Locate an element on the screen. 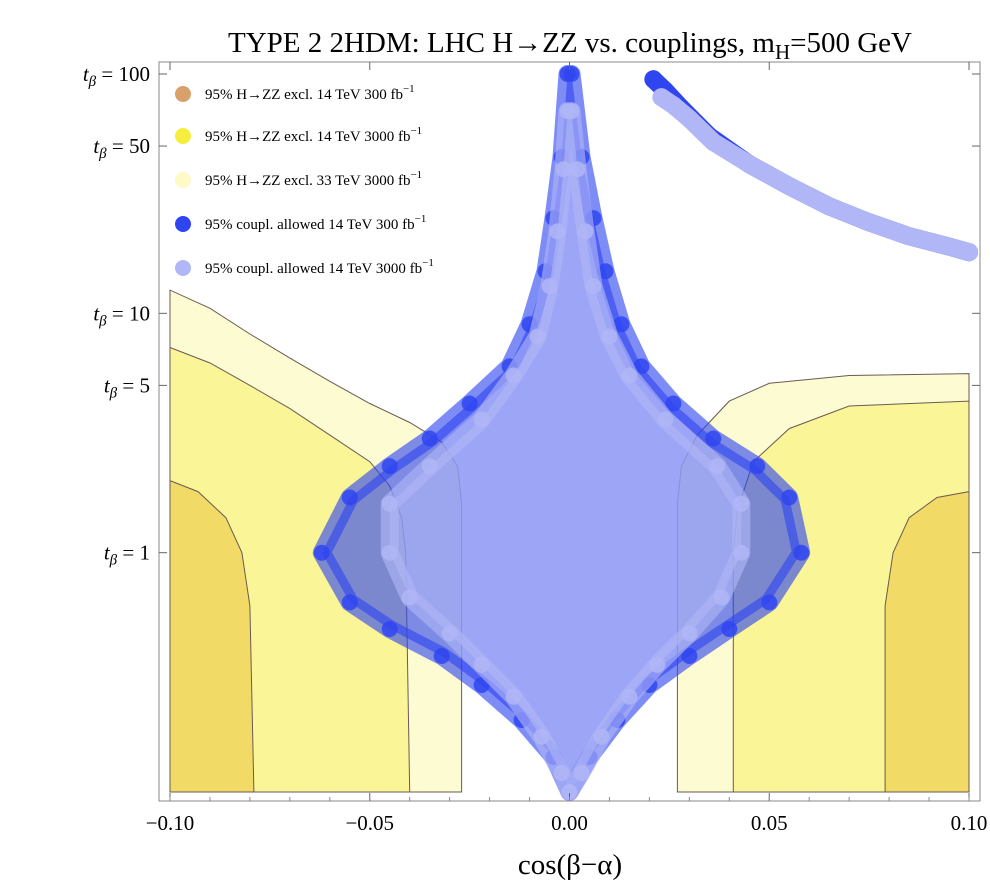 This screenshot has height=892, width=990. x-tick-label: −0.05 is located at coordinates (369, 823).